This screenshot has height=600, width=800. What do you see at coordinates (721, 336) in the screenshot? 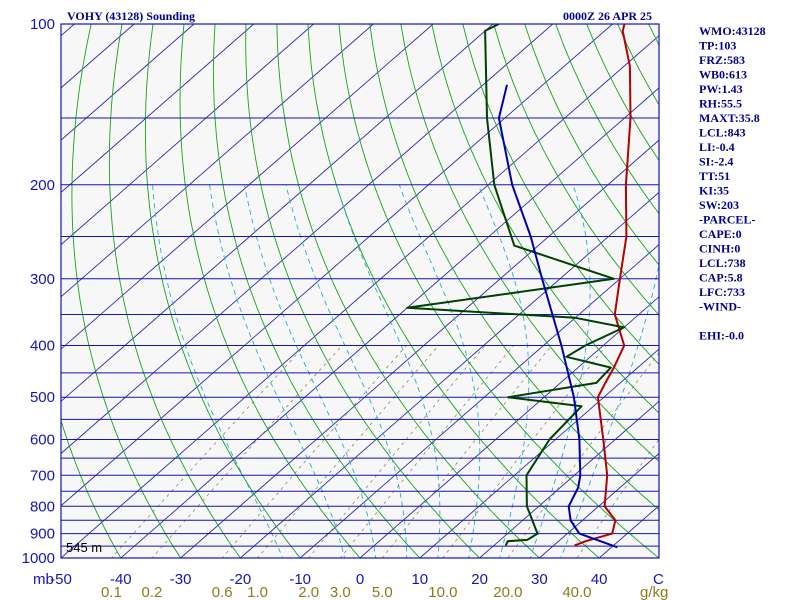
I see `sounding-index-value: EHI:-0.0` at bounding box center [721, 336].